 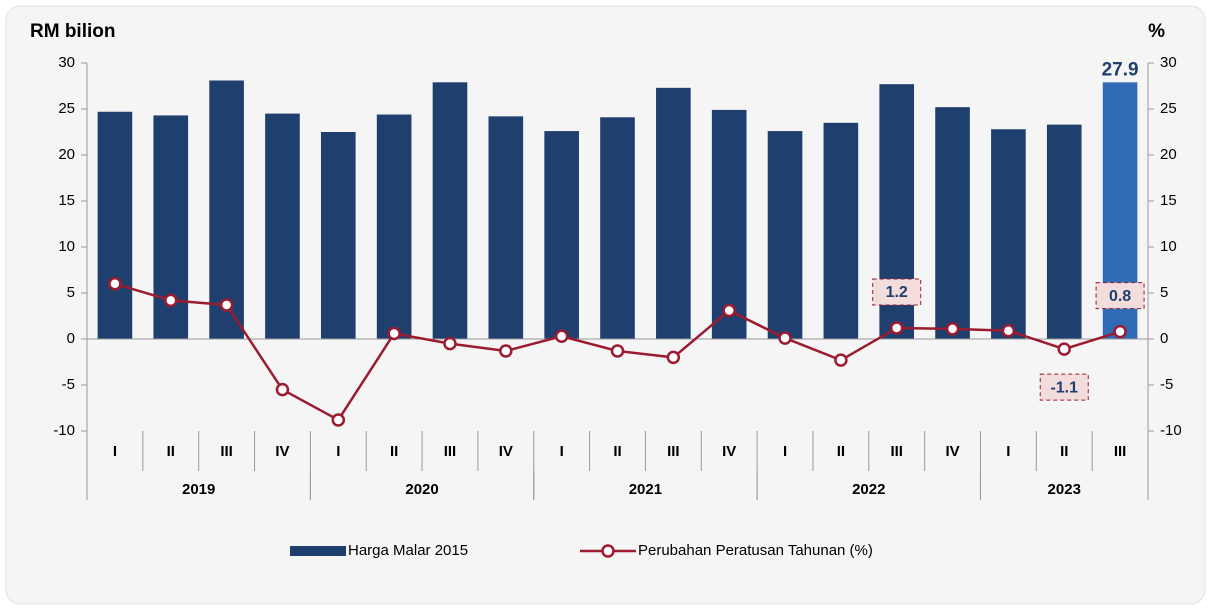 What do you see at coordinates (421, 489) in the screenshot?
I see `group-label: 2020` at bounding box center [421, 489].